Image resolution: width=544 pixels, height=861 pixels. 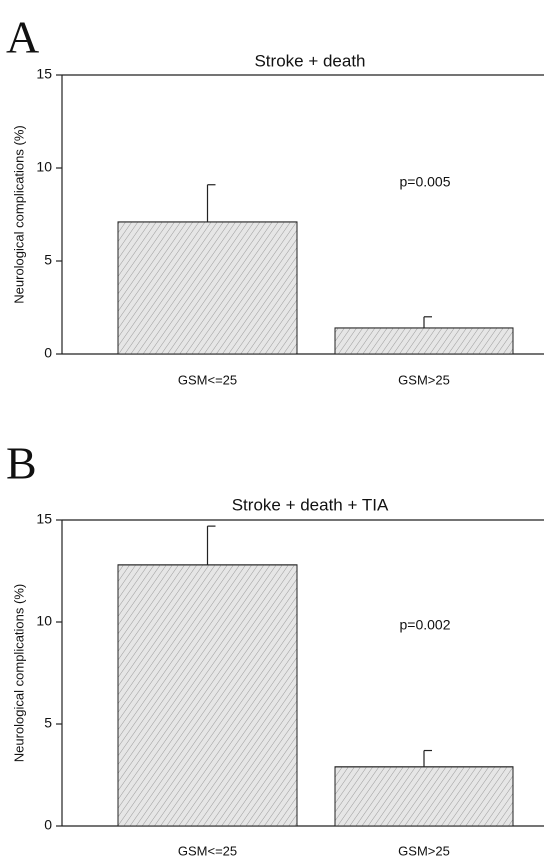 What do you see at coordinates (425, 625) in the screenshot?
I see `annotation: p=0.002` at bounding box center [425, 625].